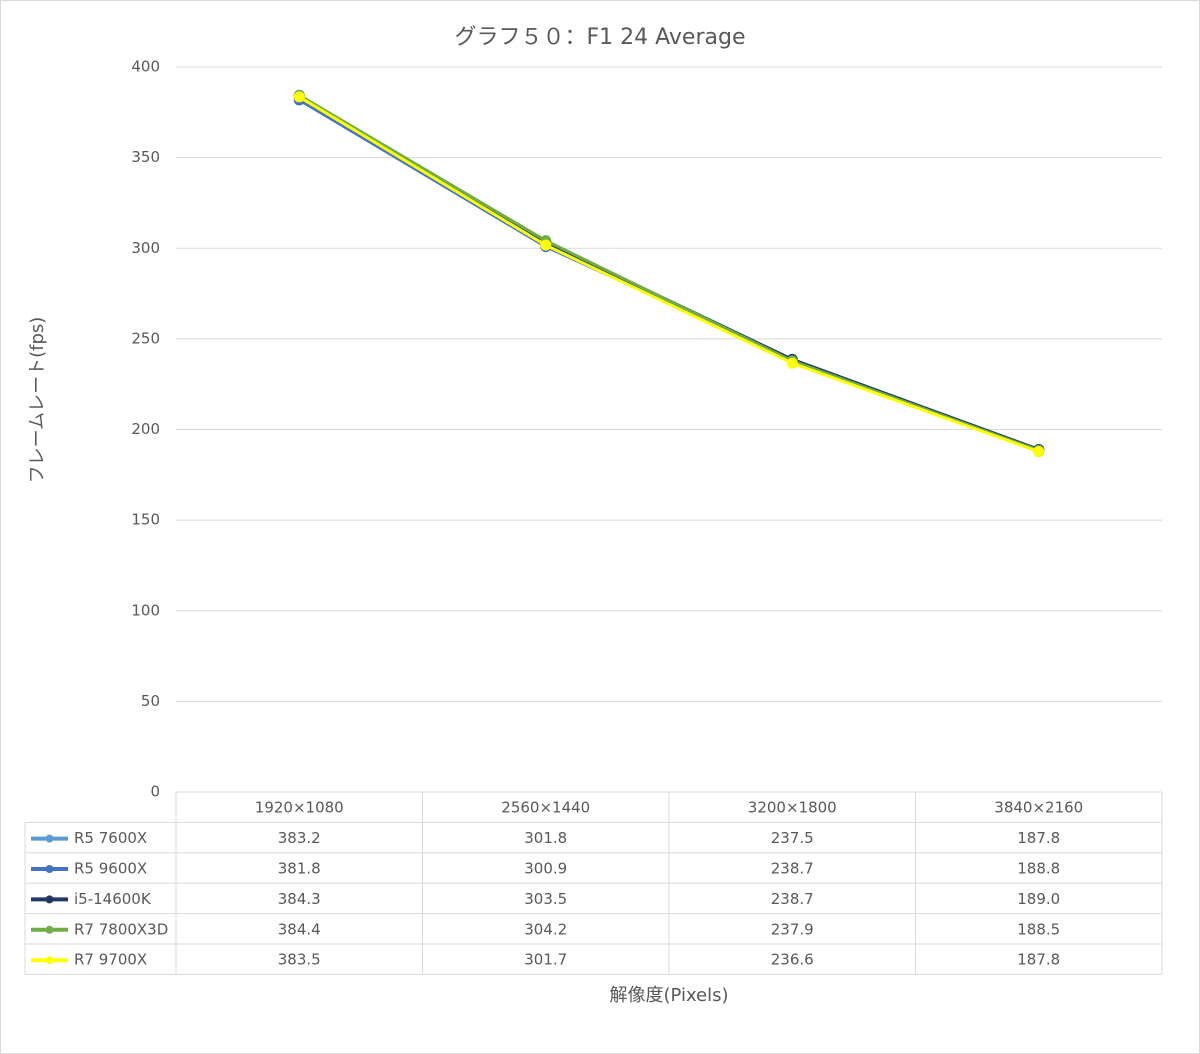  I want to click on table-cell: 383.2, so click(299, 838).